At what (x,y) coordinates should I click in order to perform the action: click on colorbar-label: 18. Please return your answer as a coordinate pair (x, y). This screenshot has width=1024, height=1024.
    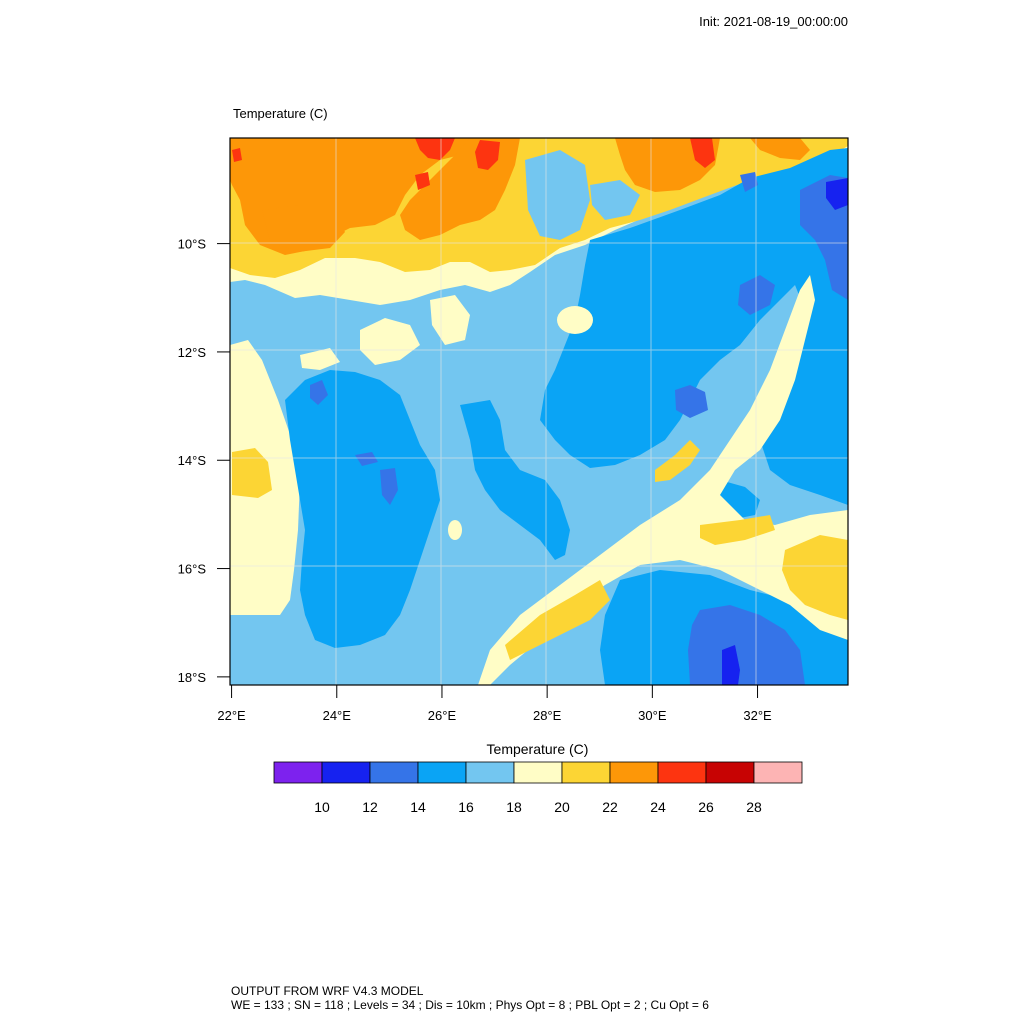
    Looking at the image, I should click on (514, 807).